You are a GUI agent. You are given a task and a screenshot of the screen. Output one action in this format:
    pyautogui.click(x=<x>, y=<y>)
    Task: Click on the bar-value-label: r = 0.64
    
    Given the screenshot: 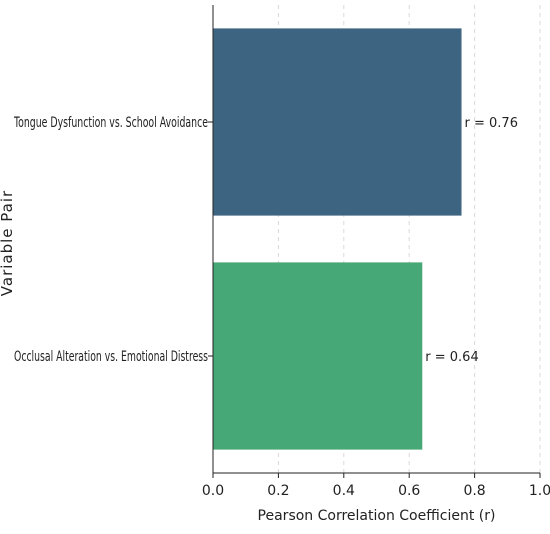 What is the action you would take?
    pyautogui.click(x=451, y=357)
    